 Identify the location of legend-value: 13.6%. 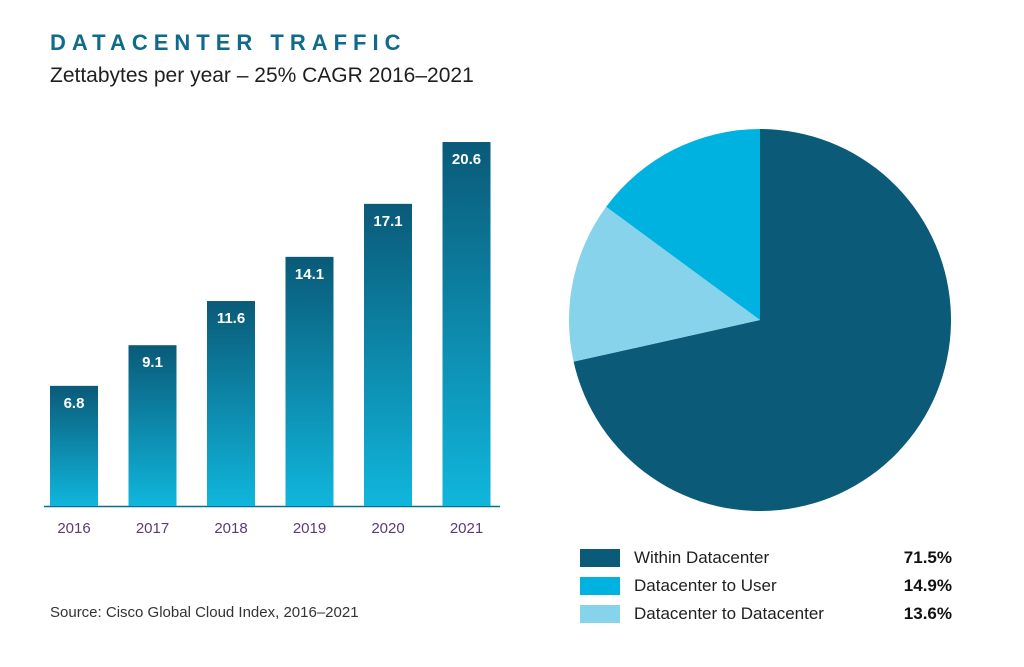
(927, 613).